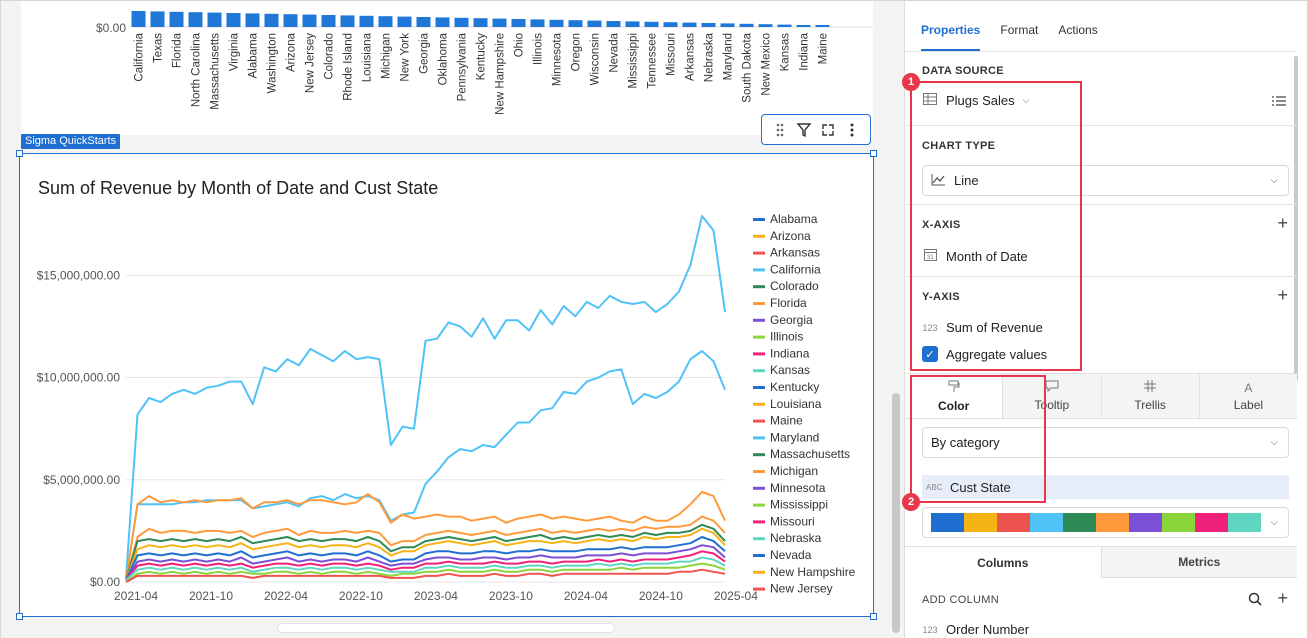 Image resolution: width=1307 pixels, height=638 pixels. Describe the element at coordinates (1003, 562) in the screenshot. I see `tab-columns: Columns` at that location.